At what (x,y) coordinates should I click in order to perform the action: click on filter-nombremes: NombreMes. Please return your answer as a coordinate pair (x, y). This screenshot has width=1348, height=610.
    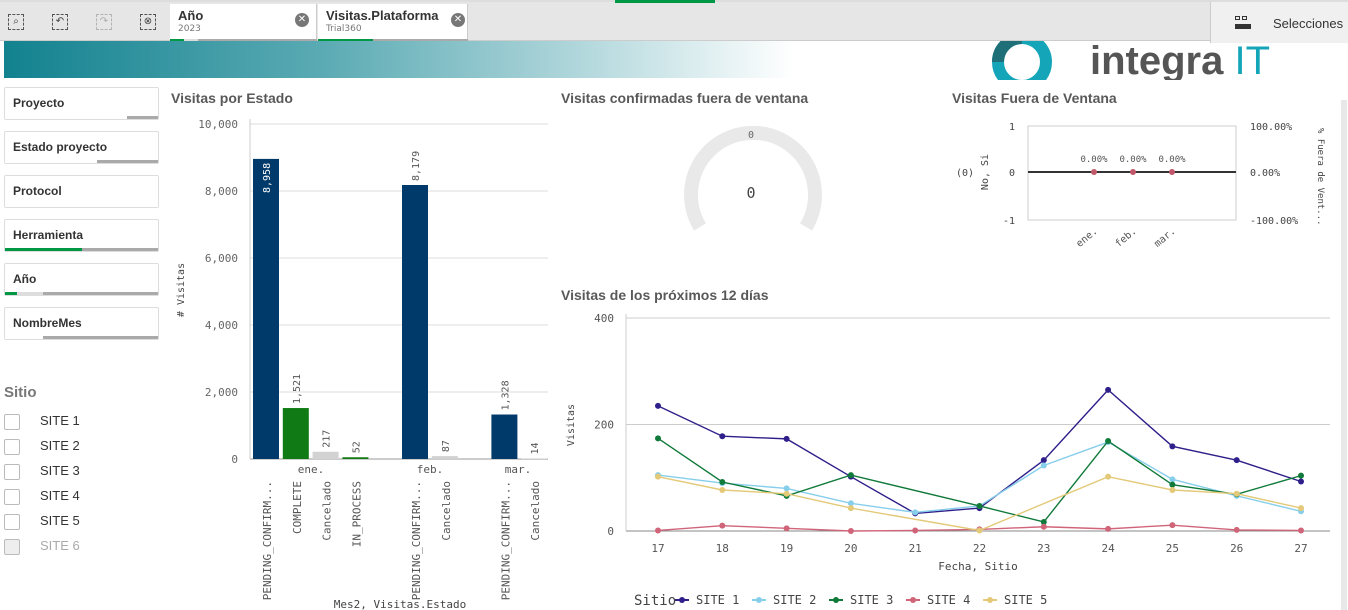
    Looking at the image, I should click on (81, 323).